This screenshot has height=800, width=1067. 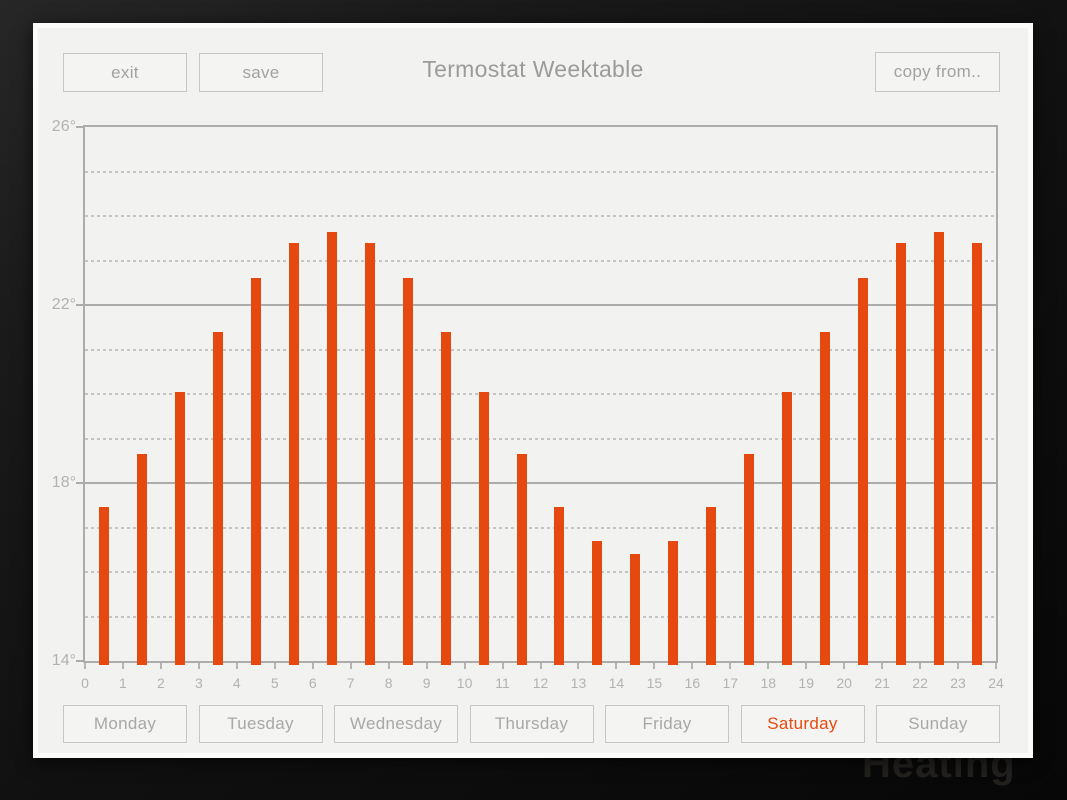 I want to click on y-axis-label-22: 22°, so click(x=63, y=304).